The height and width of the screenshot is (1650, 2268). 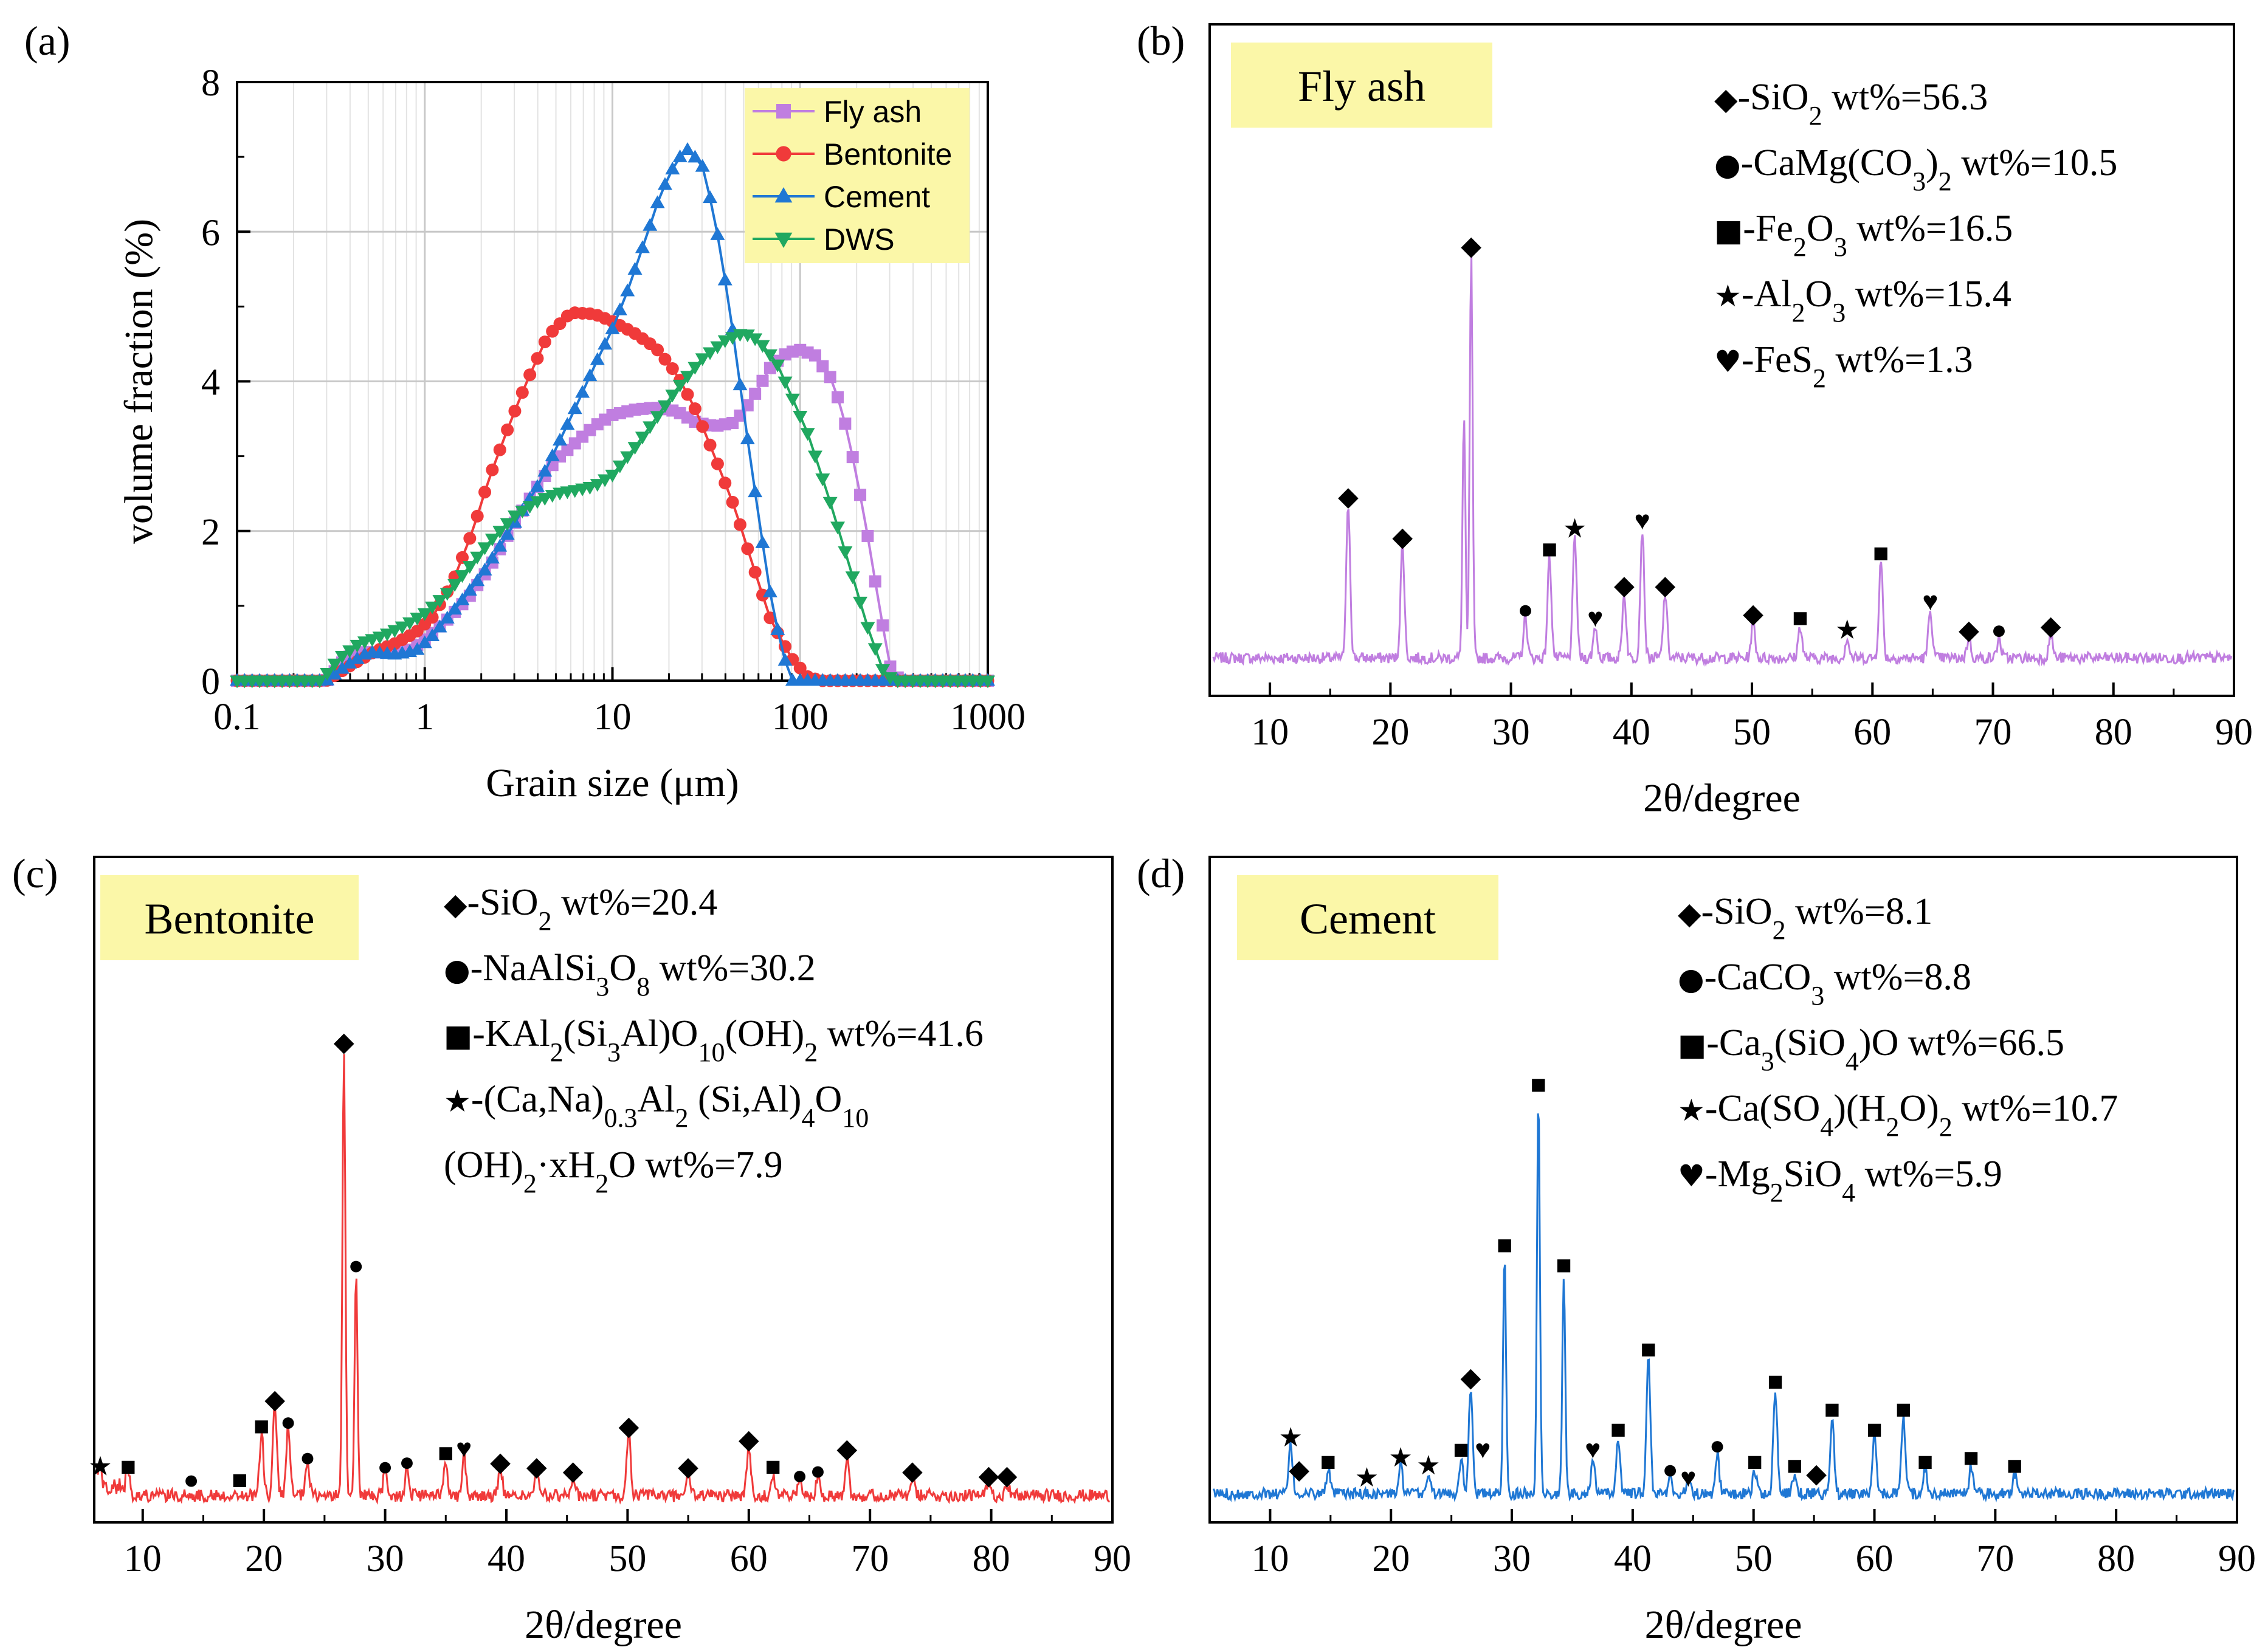 I want to click on panel-label-b: (b), so click(x=1161, y=41).